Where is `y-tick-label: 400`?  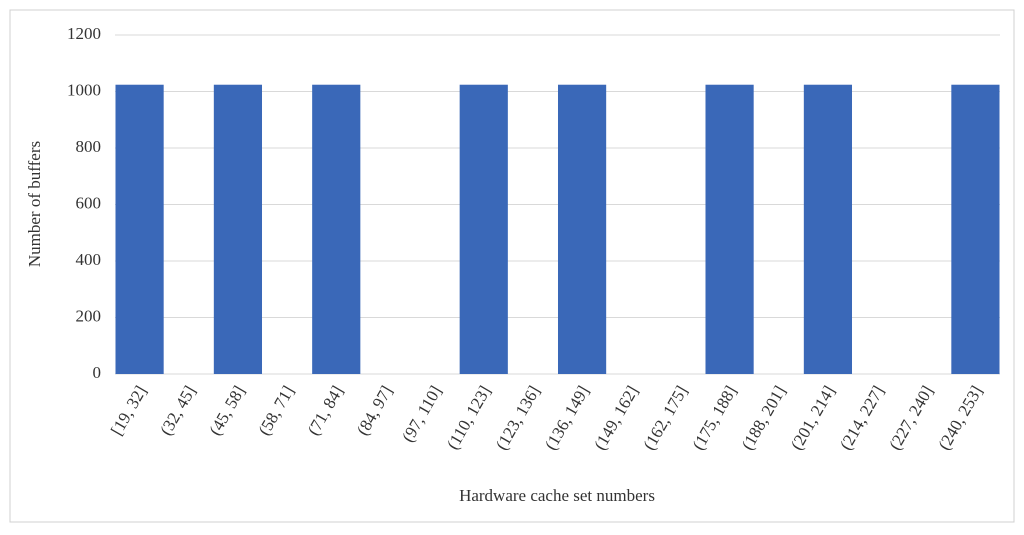 y-tick-label: 400 is located at coordinates (89, 259).